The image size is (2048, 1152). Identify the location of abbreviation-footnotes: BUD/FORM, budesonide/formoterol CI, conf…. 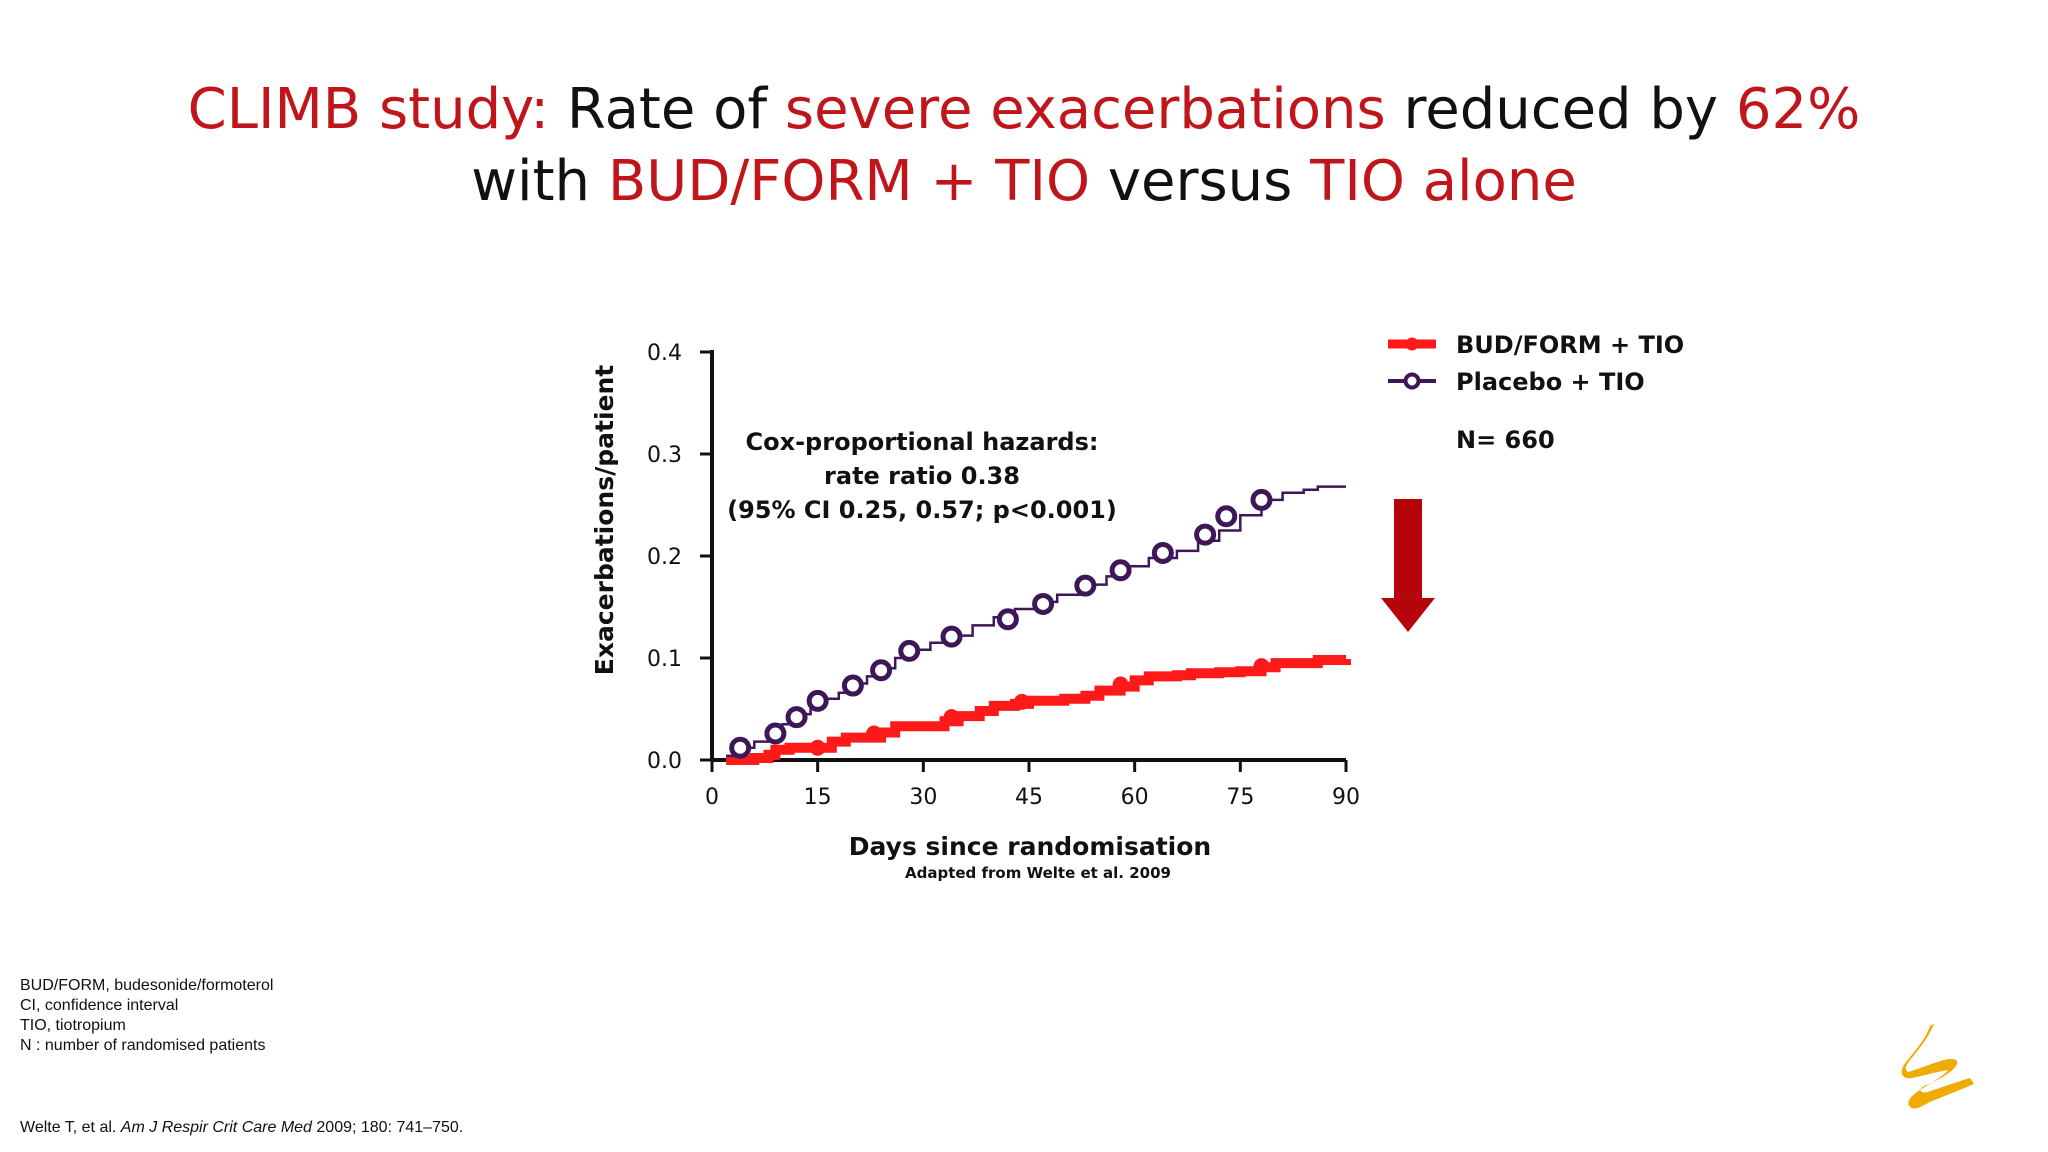
(146, 1016).